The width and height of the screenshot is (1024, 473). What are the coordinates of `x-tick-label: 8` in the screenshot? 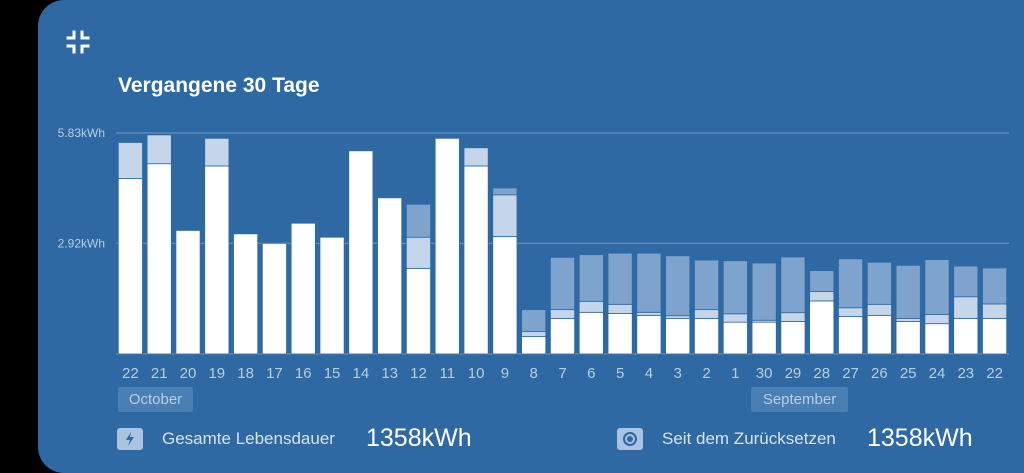 It's located at (534, 373).